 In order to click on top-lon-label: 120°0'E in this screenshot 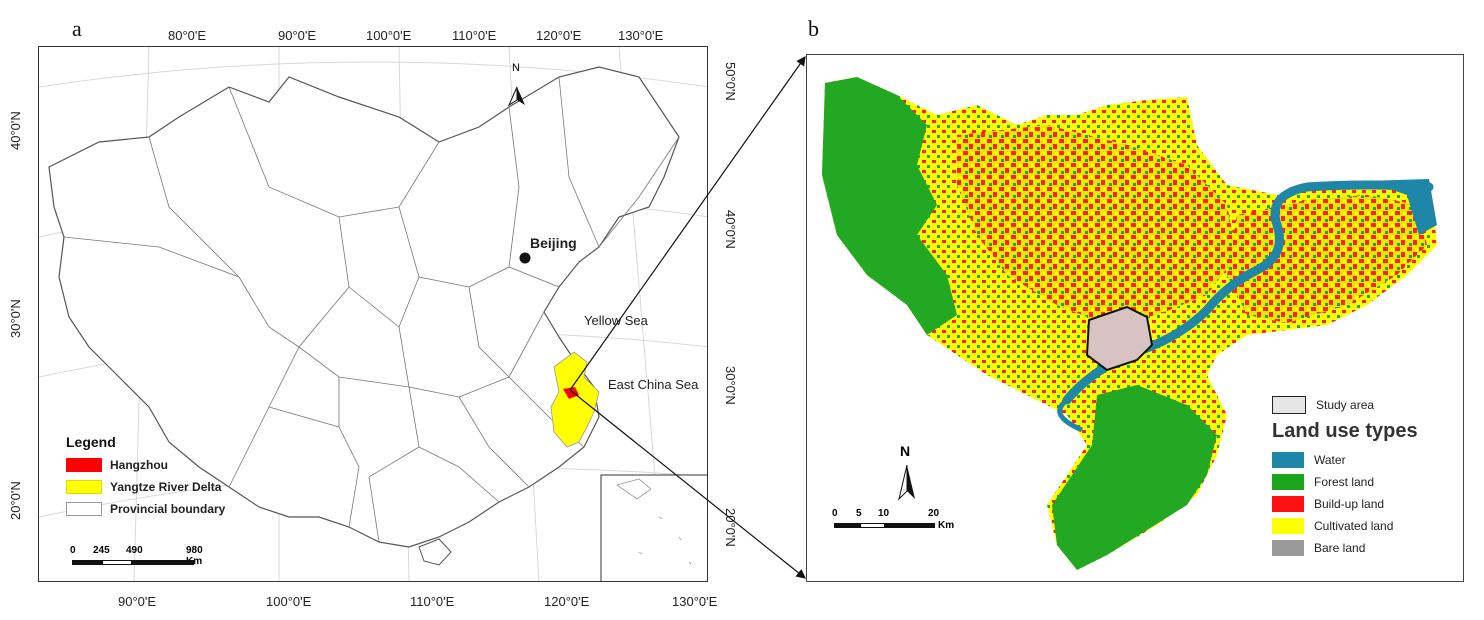, I will do `click(559, 35)`.